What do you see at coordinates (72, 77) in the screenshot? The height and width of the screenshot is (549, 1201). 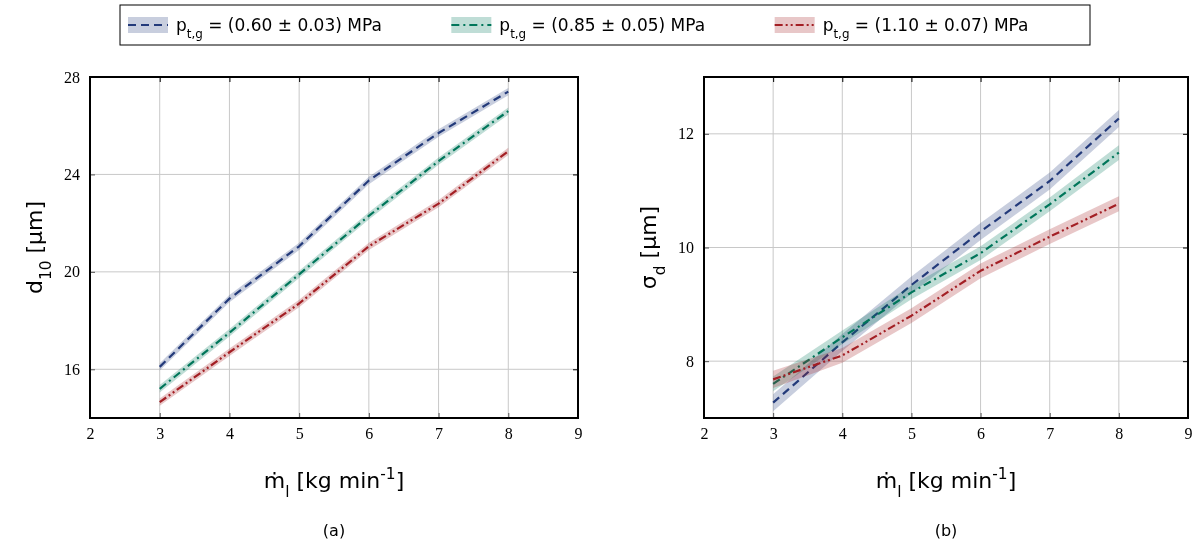 I see `y-tick-label: 28` at bounding box center [72, 77].